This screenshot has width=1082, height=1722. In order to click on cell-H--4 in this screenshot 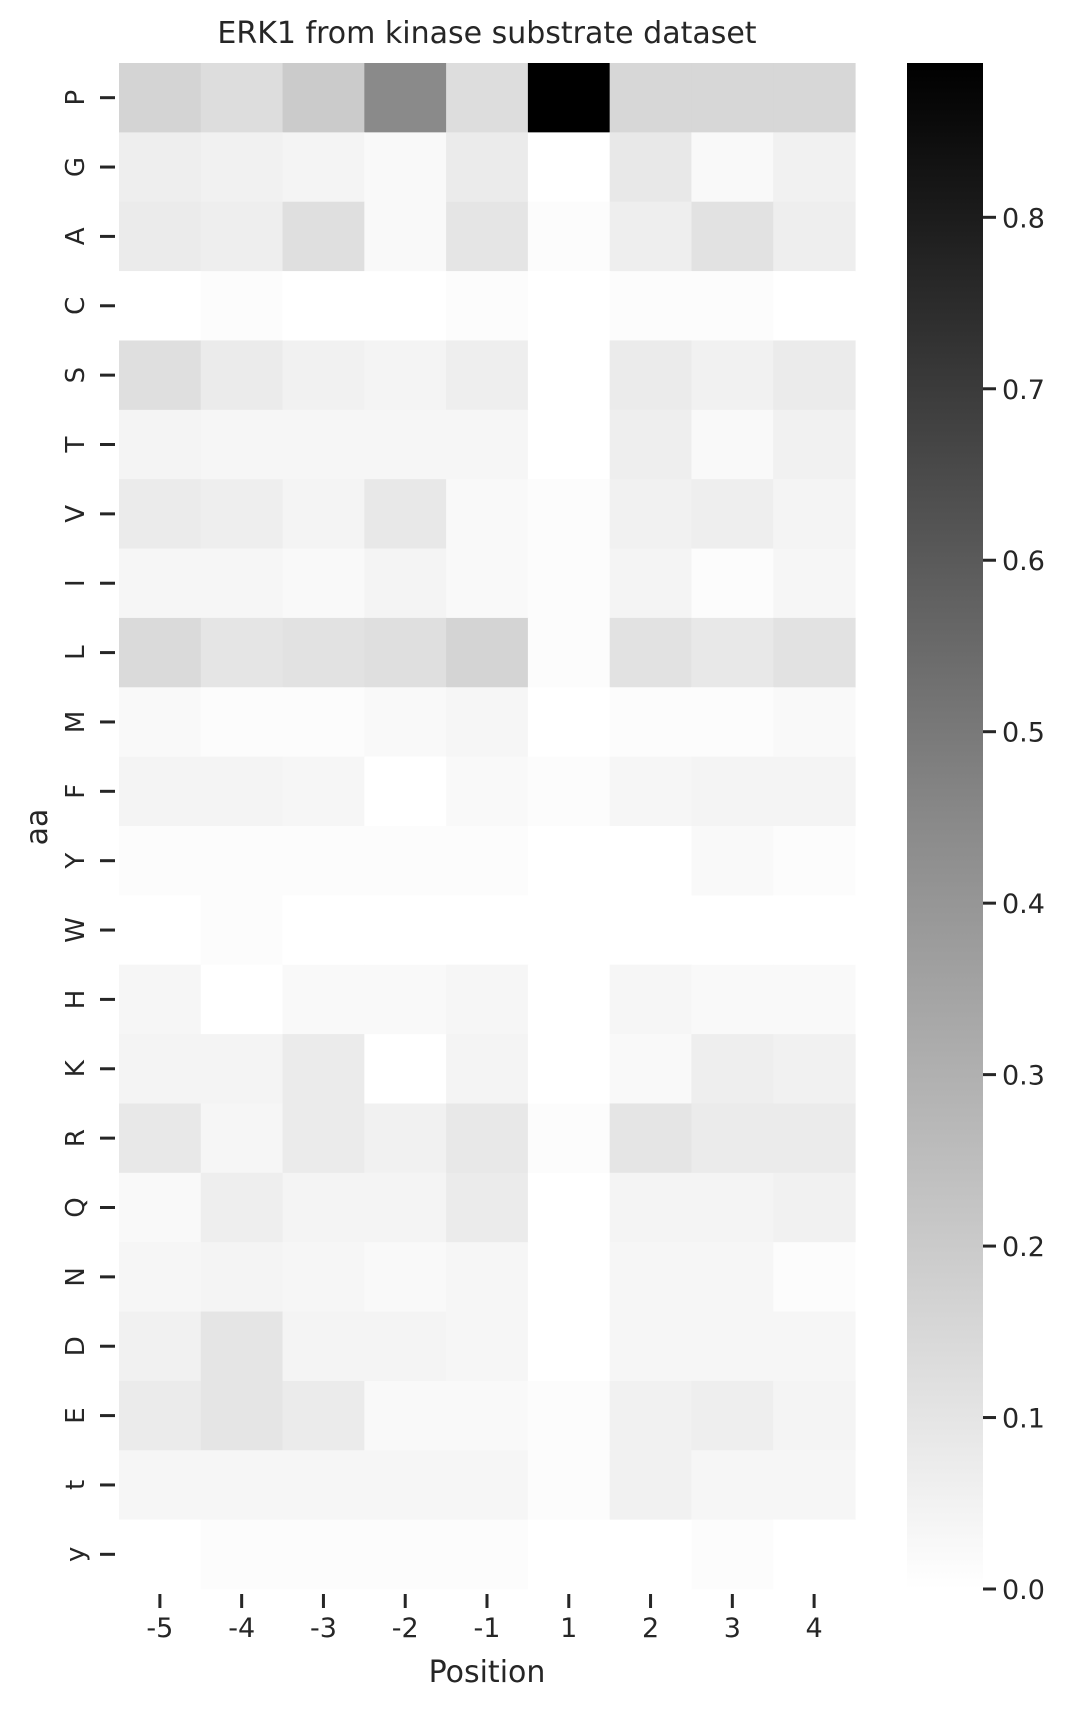, I will do `click(242, 1000)`.